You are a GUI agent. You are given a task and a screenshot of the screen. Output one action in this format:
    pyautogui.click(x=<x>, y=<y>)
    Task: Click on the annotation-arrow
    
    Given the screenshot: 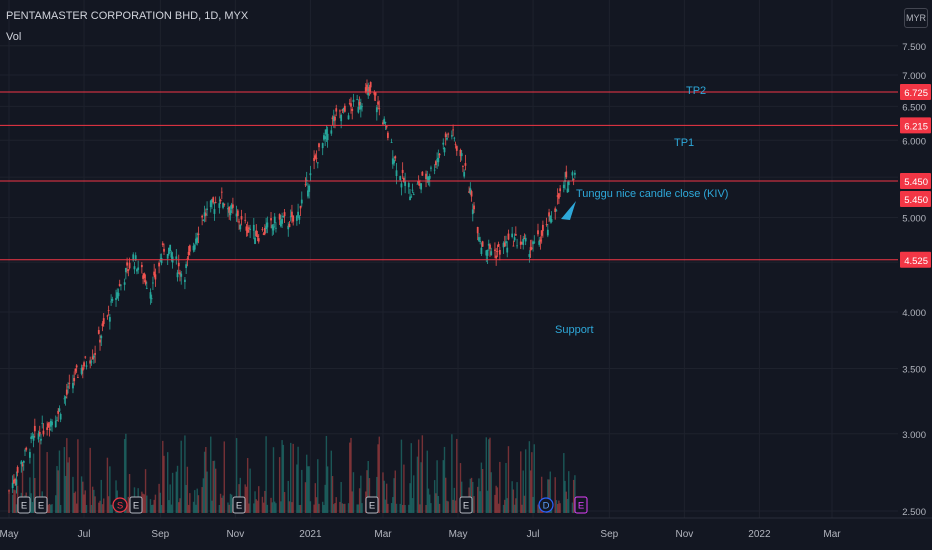 What is the action you would take?
    pyautogui.click(x=568, y=210)
    